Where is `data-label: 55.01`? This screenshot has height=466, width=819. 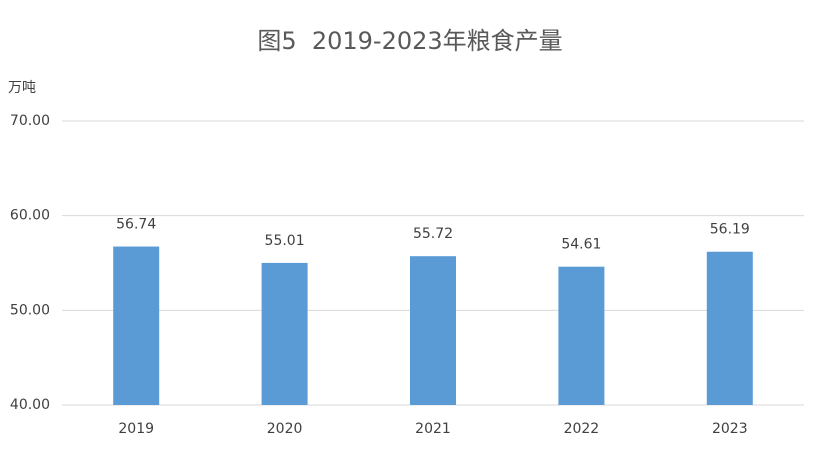
data-label: 55.01 is located at coordinates (285, 241).